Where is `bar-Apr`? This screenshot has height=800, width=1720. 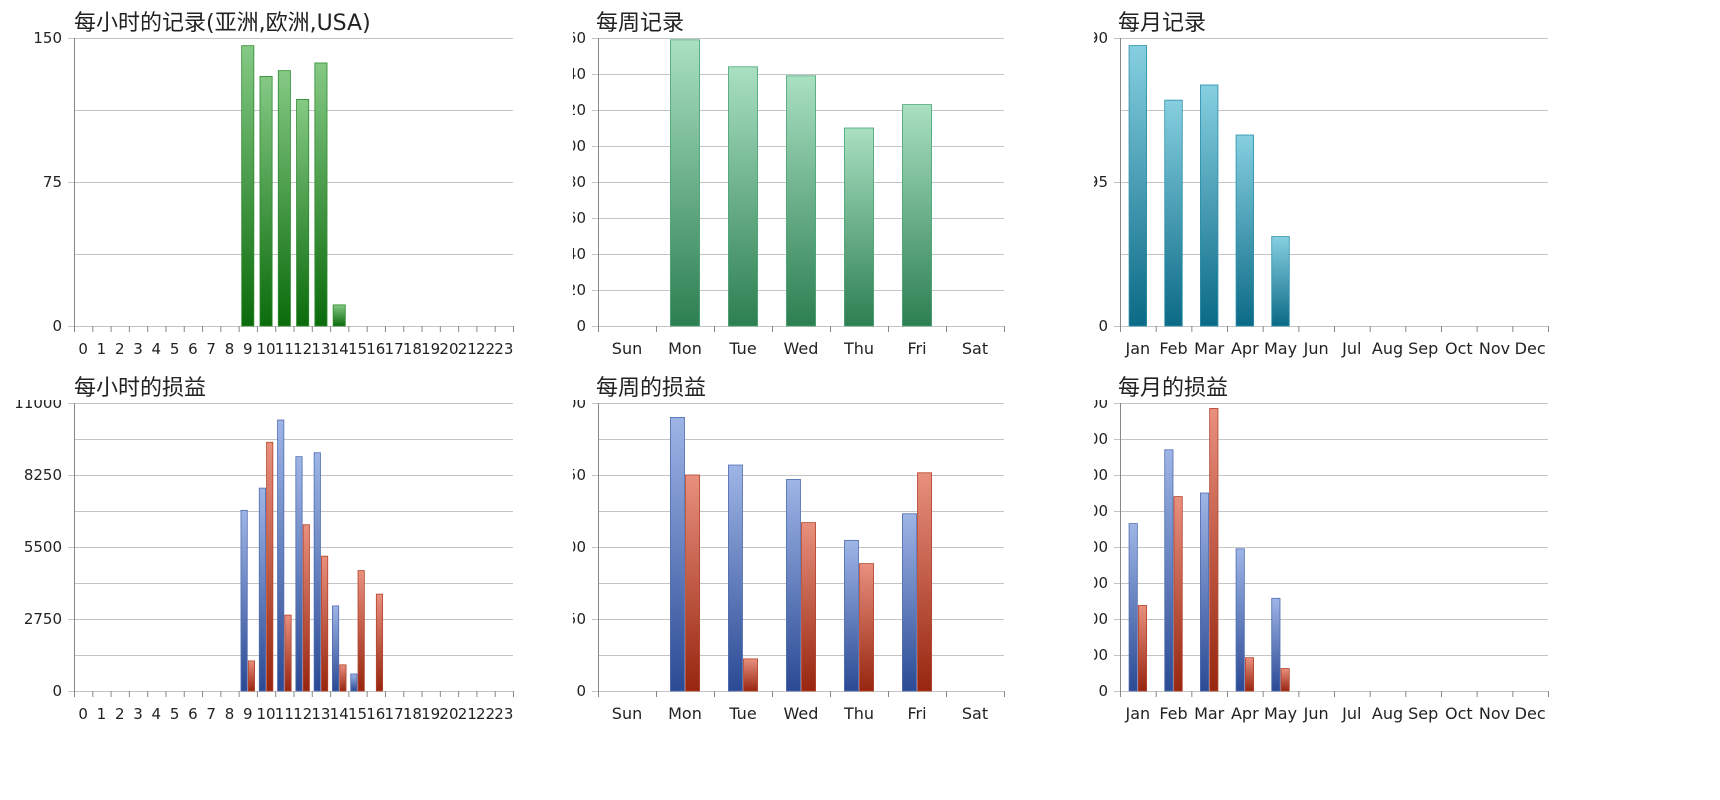 bar-Apr is located at coordinates (1245, 230).